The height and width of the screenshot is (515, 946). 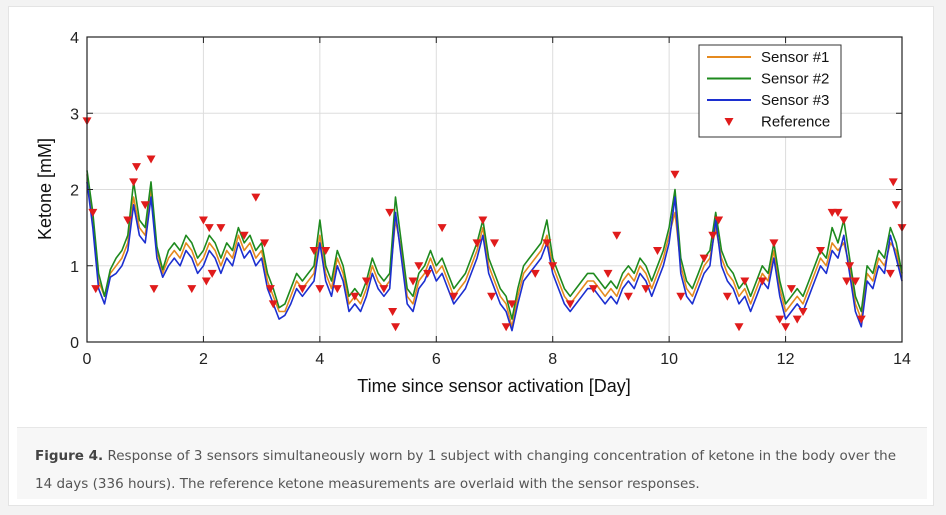 I want to click on y-axis-label: Ketone [mM], so click(x=45, y=189).